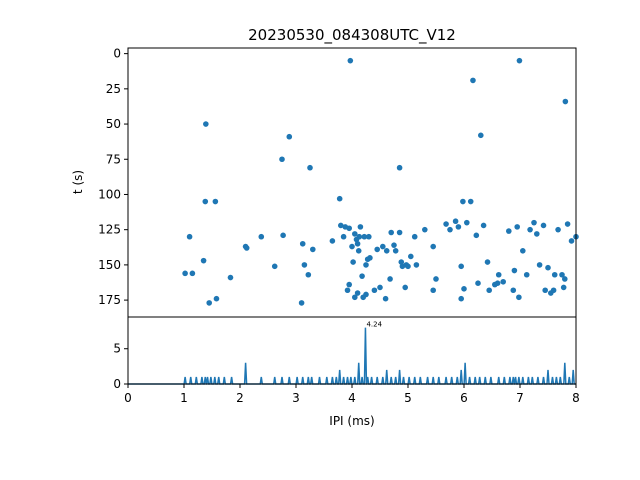 The width and height of the screenshot is (640, 480). Describe the element at coordinates (184, 398) in the screenshot. I see `x-tick-label: 1` at that location.